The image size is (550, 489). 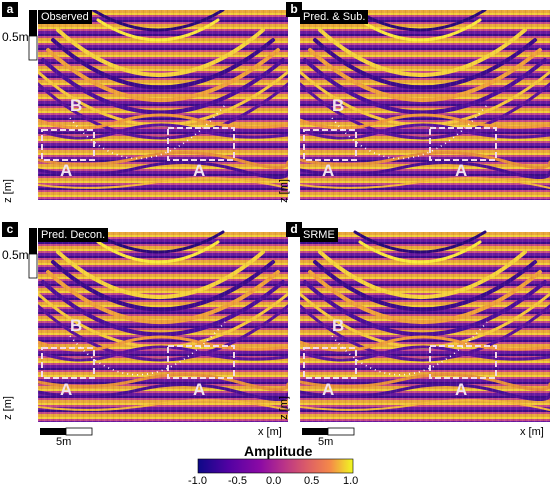 I want to click on panel-title-c: Pred. Decon., so click(x=73, y=235).